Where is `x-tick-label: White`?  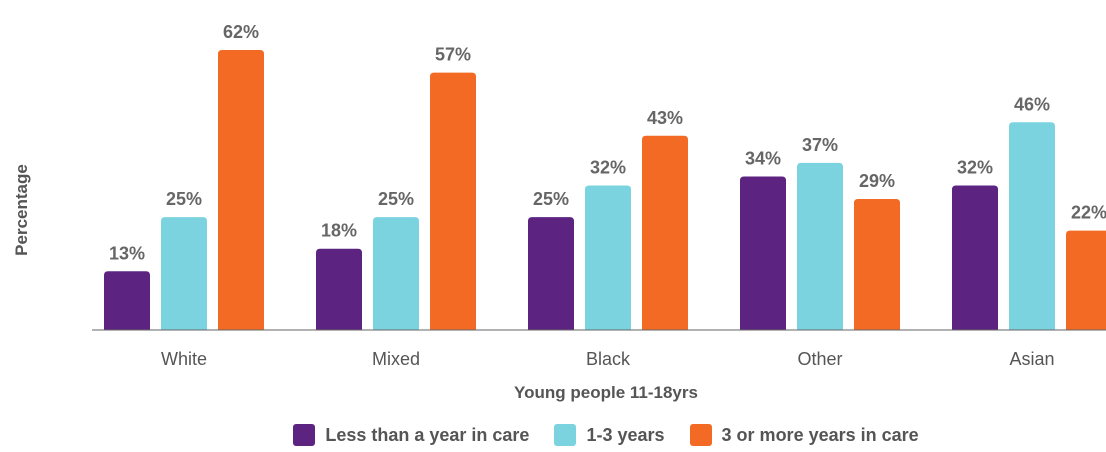
x-tick-label: White is located at coordinates (184, 359).